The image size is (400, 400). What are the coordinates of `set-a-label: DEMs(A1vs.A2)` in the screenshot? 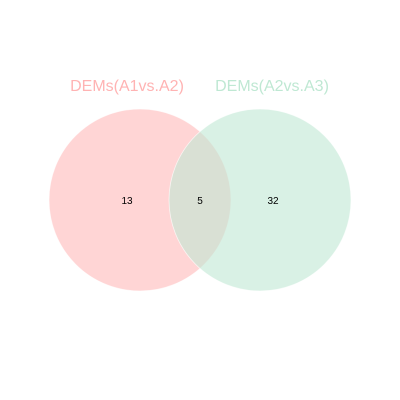 It's located at (127, 86).